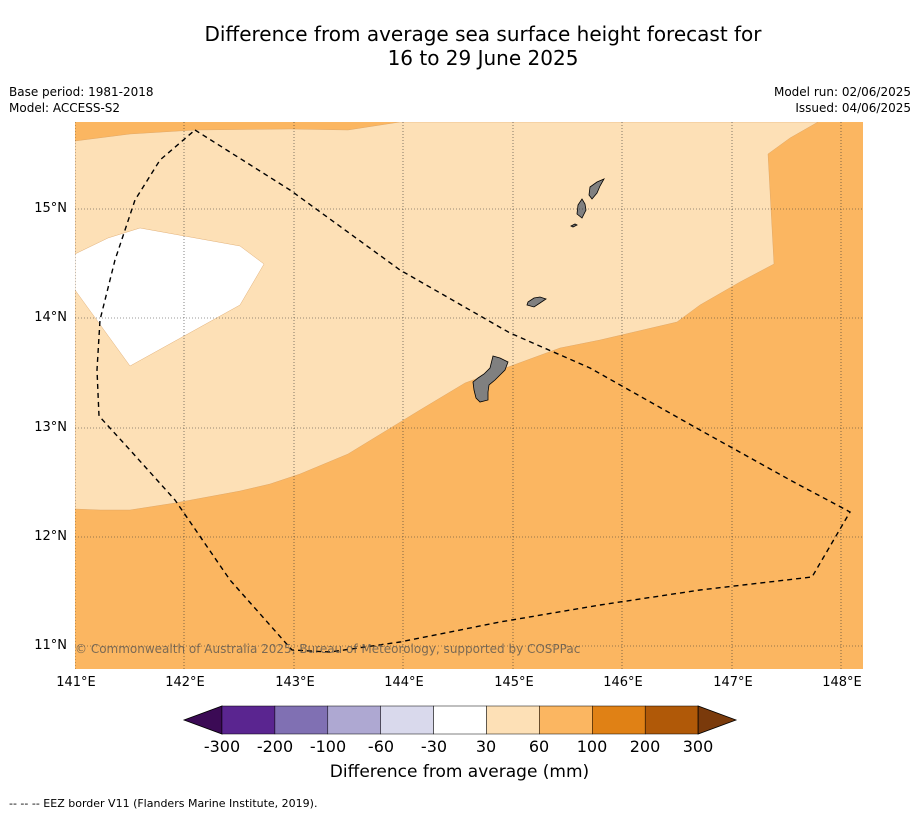 The image size is (919, 816). What do you see at coordinates (717, 720) in the screenshot?
I see `colorbar-extension-high` at bounding box center [717, 720].